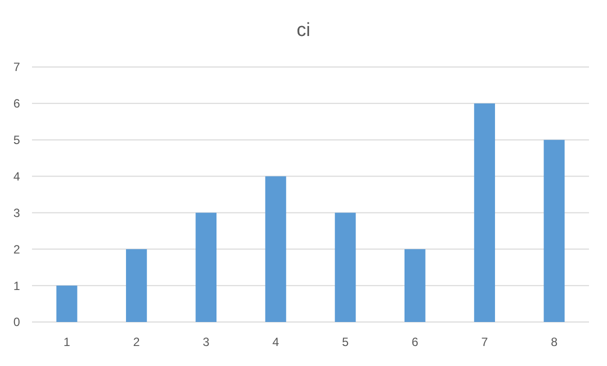  I want to click on y-tick-label: 5, so click(16, 140).